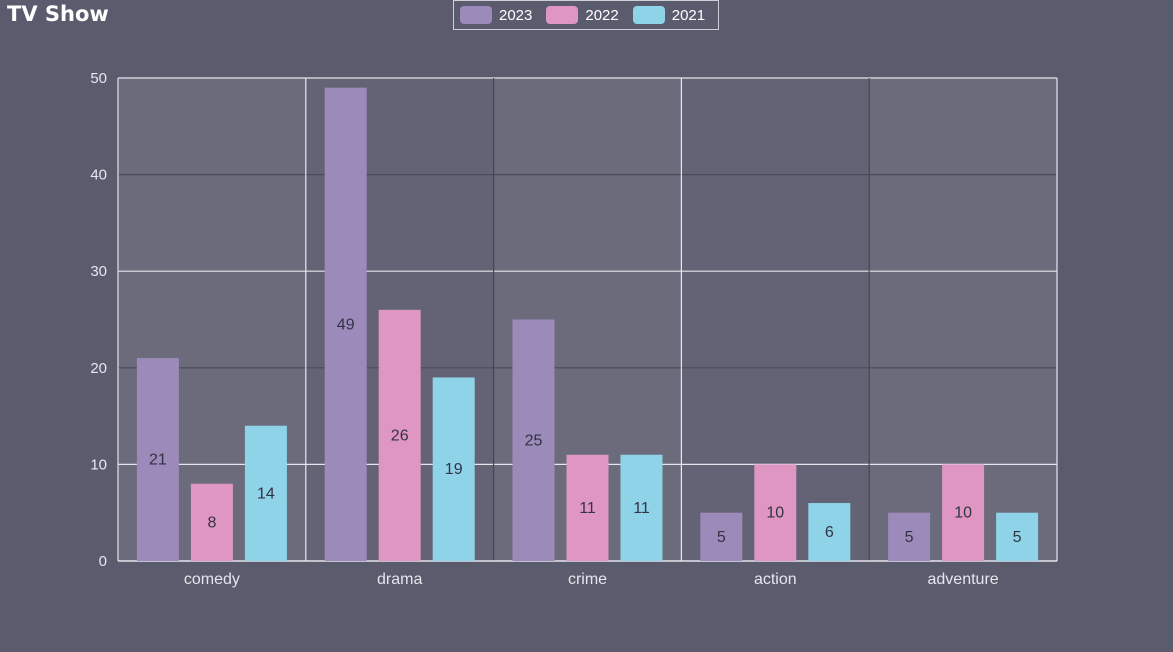 The height and width of the screenshot is (652, 1173). Describe the element at coordinates (963, 579) in the screenshot. I see `x-tick-label: adventure` at that location.